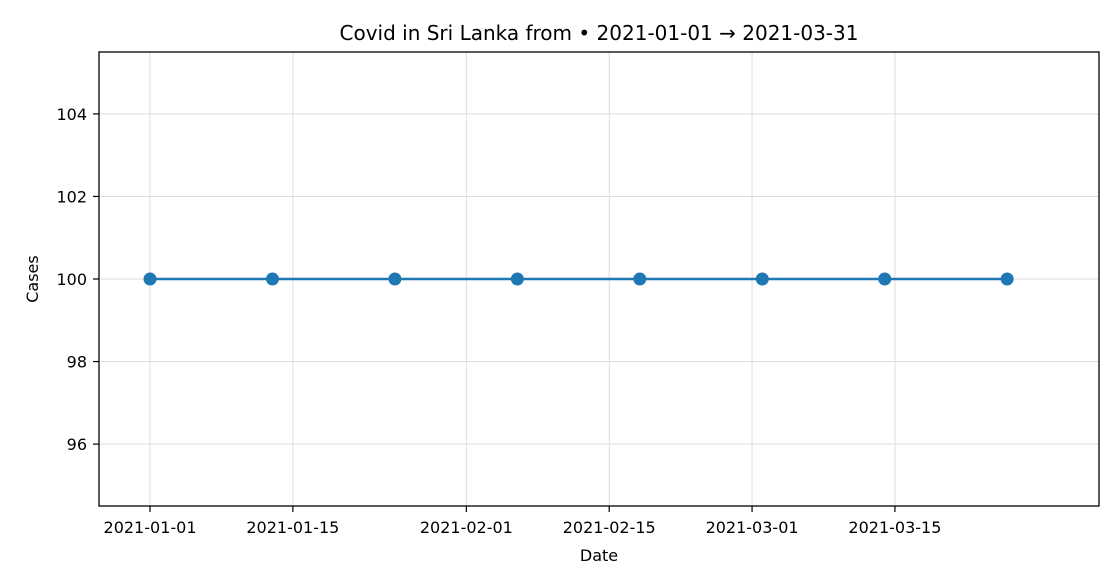  Describe the element at coordinates (71, 279) in the screenshot. I see `y-tick-label: 100` at that location.